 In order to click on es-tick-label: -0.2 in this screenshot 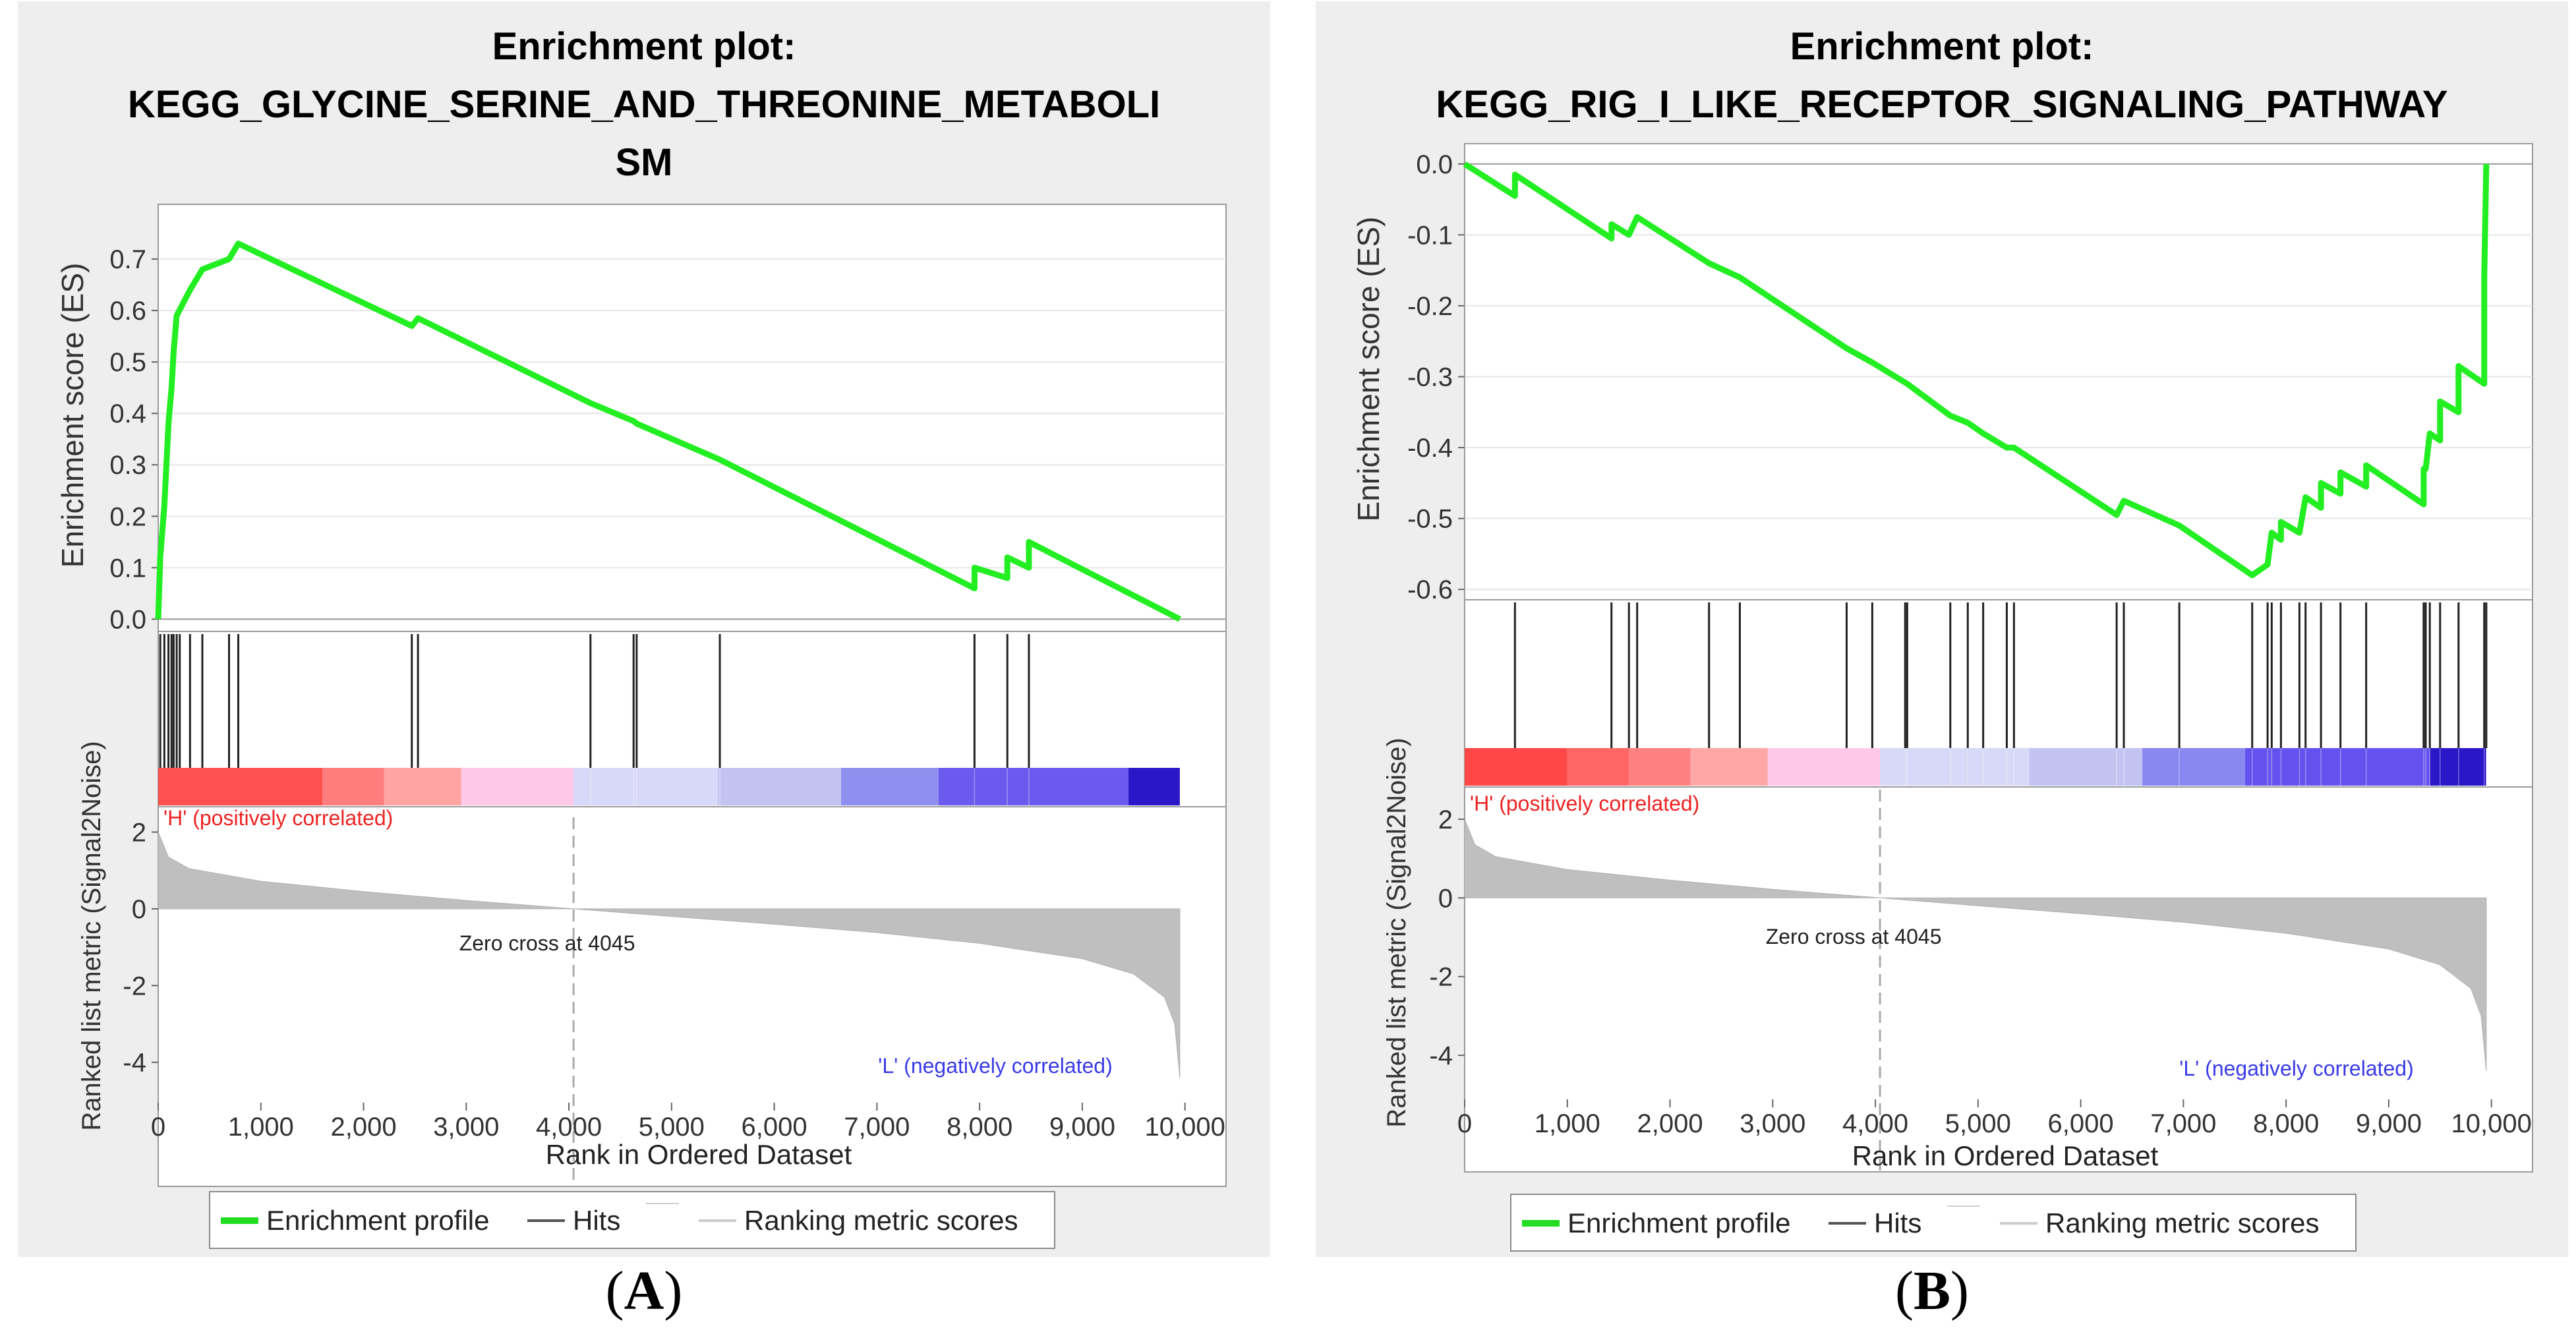, I will do `click(1430, 306)`.